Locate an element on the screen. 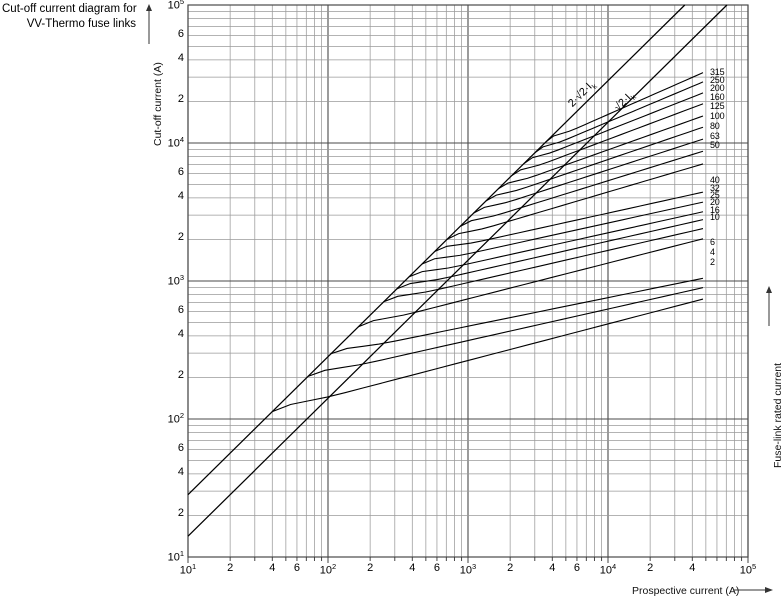  ik-curve-label-sqrt2Ik: √2·Ik is located at coordinates (624, 102).